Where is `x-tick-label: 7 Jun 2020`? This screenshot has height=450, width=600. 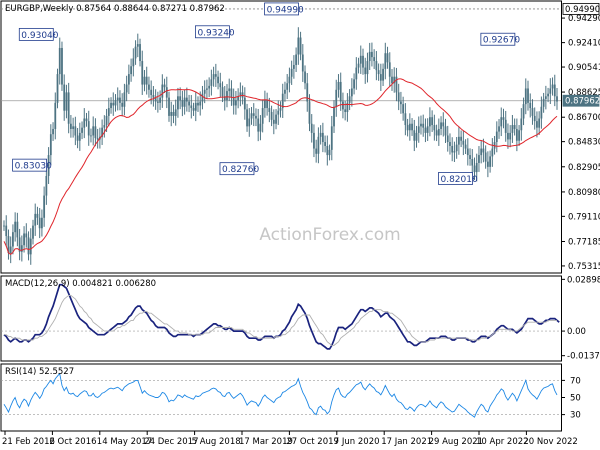
x-tick-label: 7 Jun 2020 is located at coordinates (357, 442).